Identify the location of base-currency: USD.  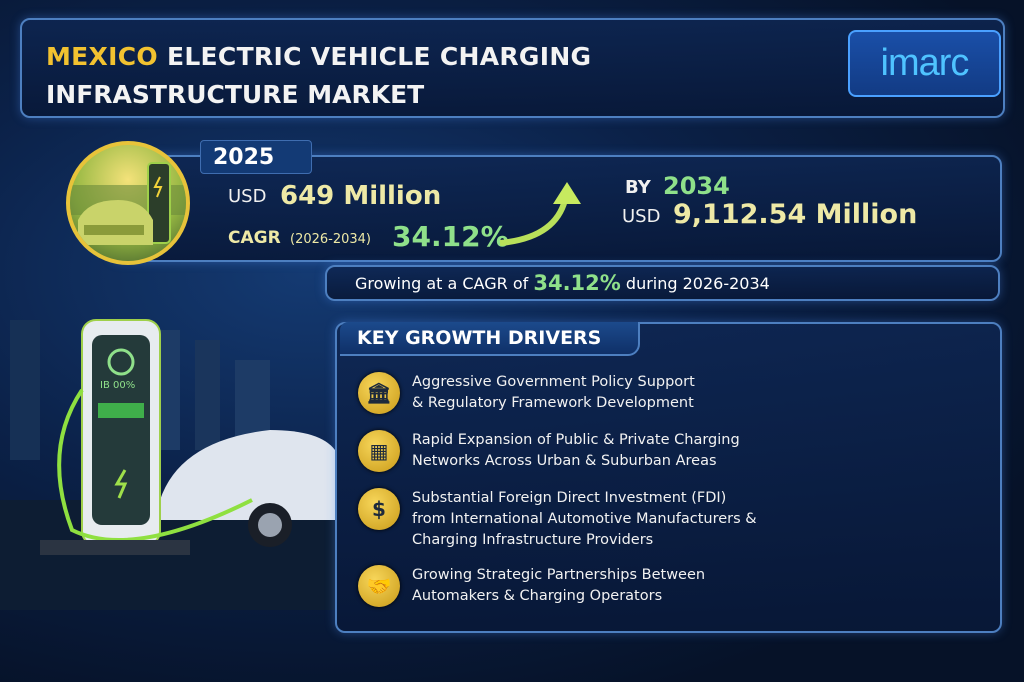
(247, 196).